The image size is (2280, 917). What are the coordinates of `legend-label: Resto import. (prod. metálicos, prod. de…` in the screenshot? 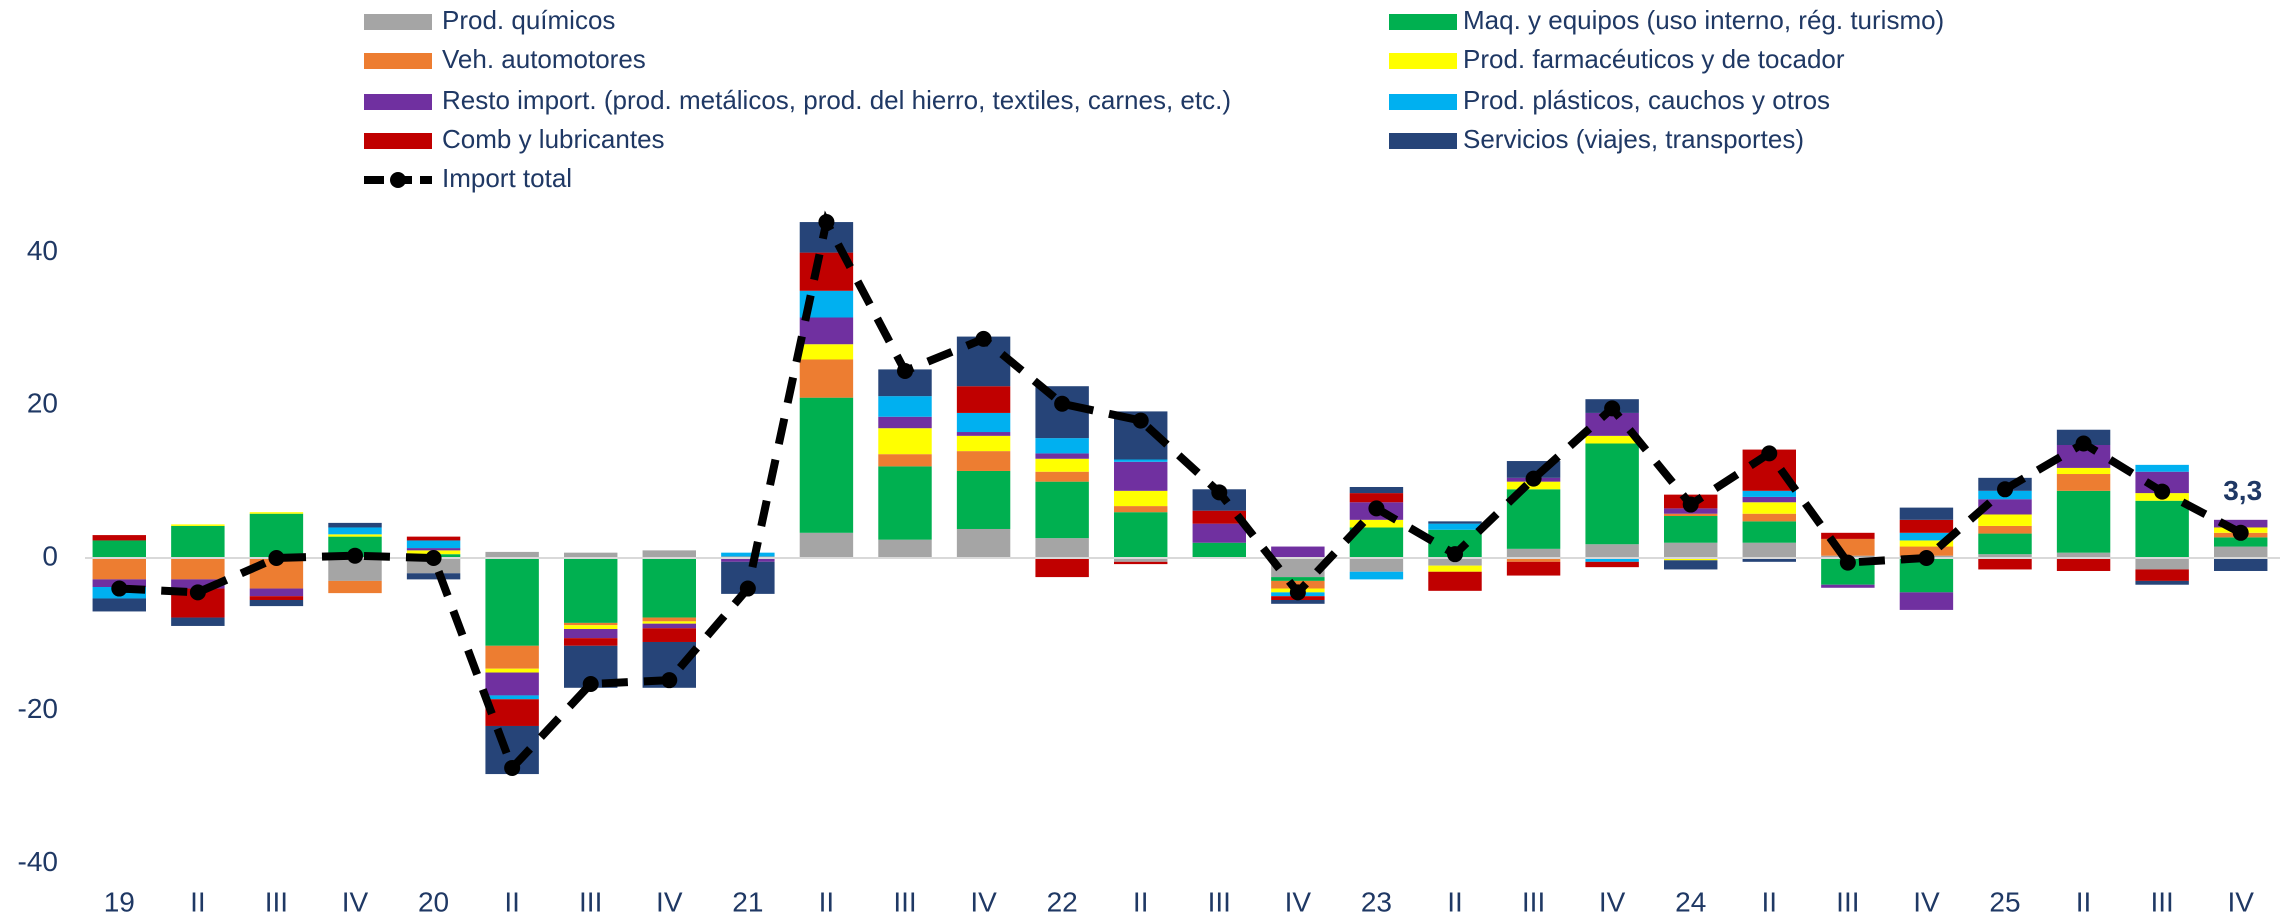 It's located at (836, 100).